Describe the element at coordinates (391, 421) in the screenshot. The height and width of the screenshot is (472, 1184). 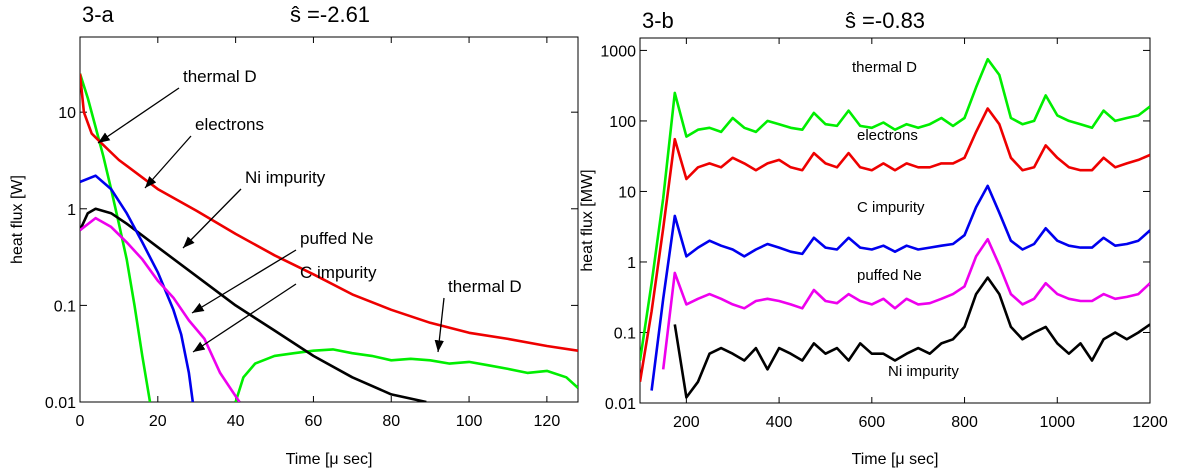
I see `x-tick-label: 80` at that location.